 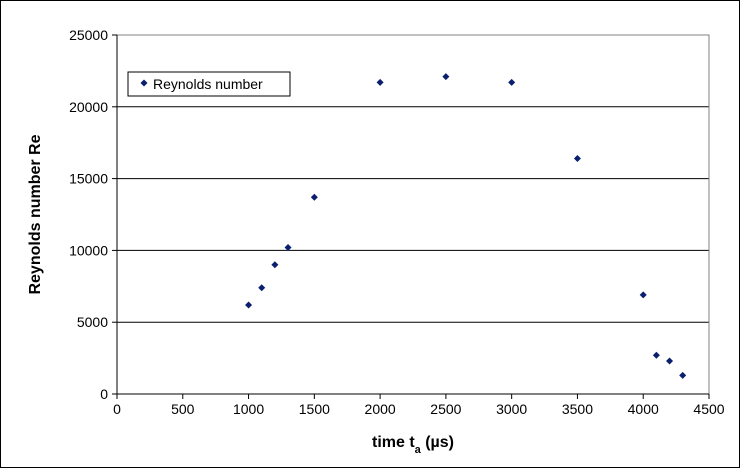 What do you see at coordinates (577, 409) in the screenshot?
I see `x-tick-label-3500: 3500` at bounding box center [577, 409].